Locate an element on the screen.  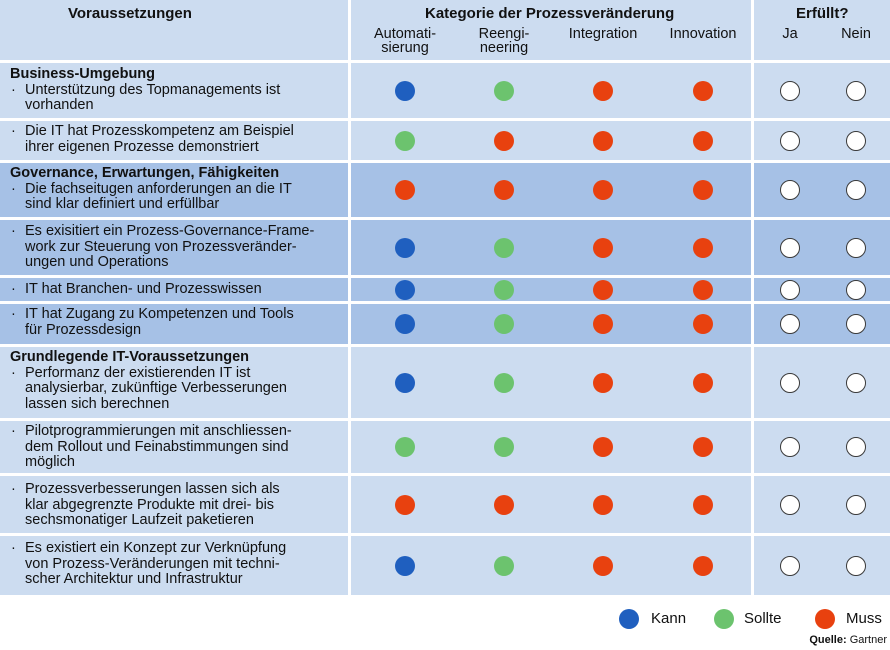
group-heading: Business-Umgebung is located at coordinates (83, 74).